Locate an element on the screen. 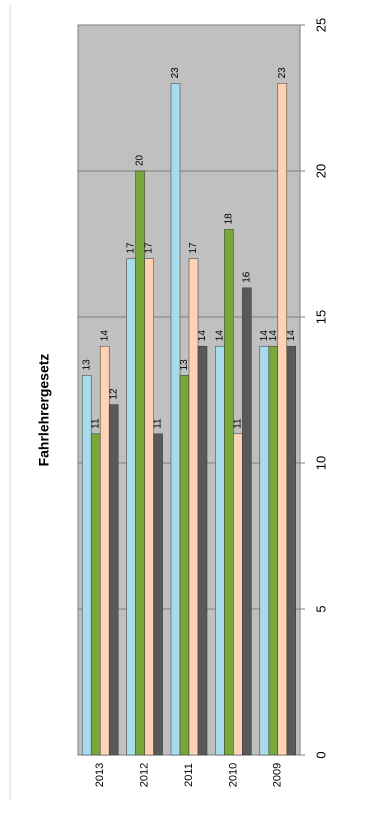  y-tick-label: 25 is located at coordinates (320, 25).